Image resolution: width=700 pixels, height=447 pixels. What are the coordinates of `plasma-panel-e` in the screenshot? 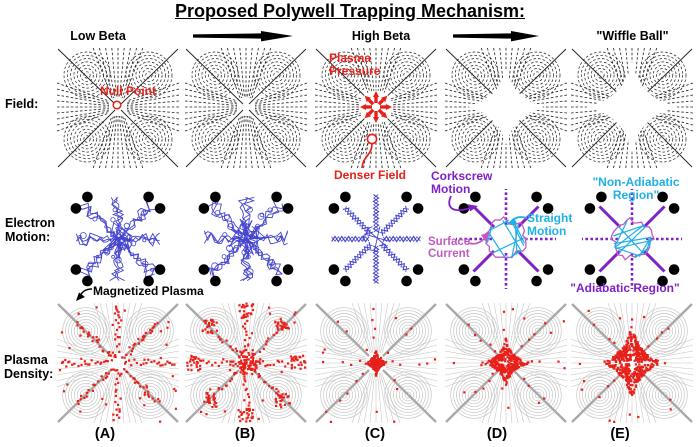 It's located at (632, 363).